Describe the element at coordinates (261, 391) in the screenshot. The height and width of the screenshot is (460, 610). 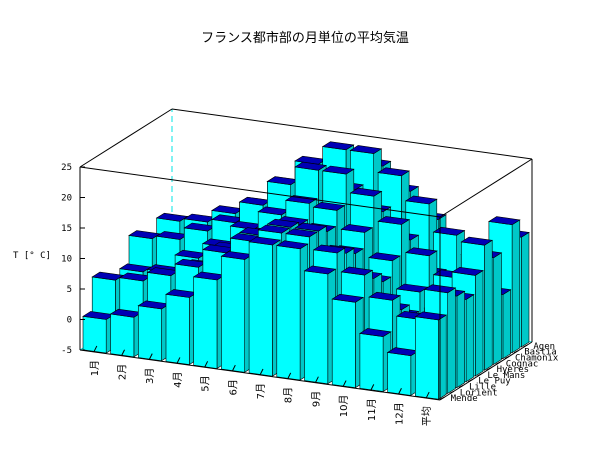
I see `month-tick-label: 7月` at that location.